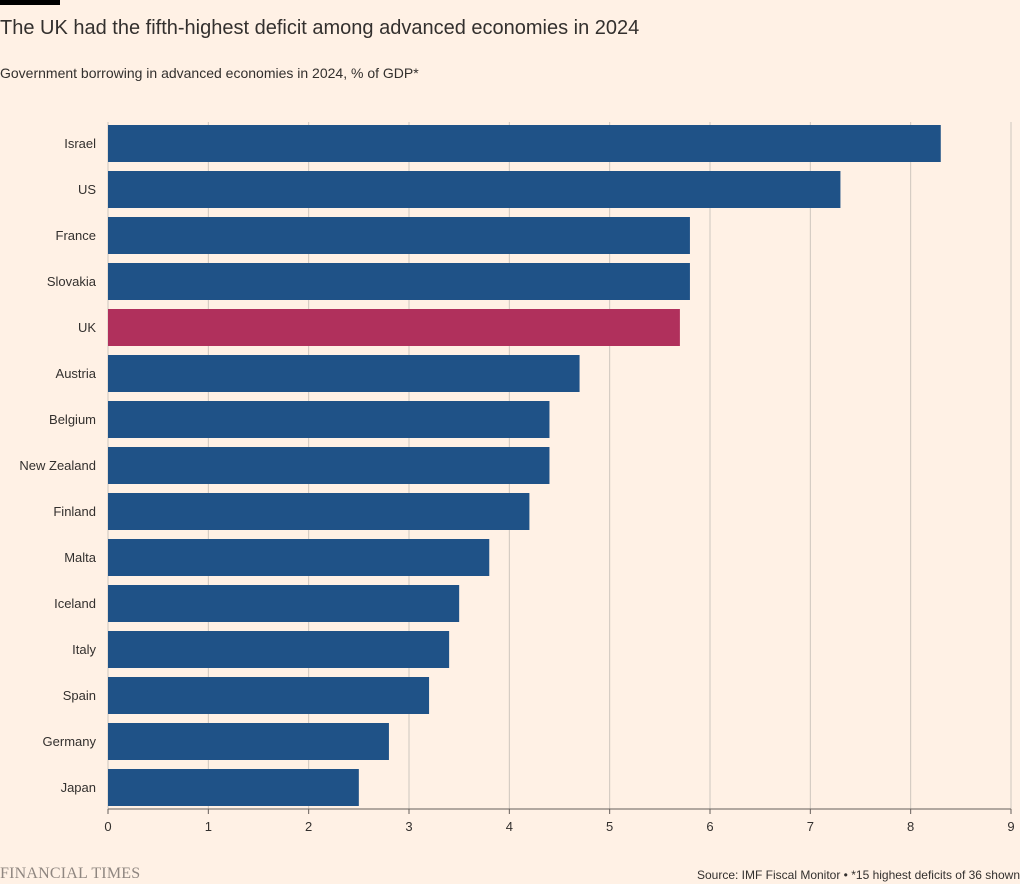  What do you see at coordinates (609, 826) in the screenshot?
I see `tick-label-x-5: 5` at bounding box center [609, 826].